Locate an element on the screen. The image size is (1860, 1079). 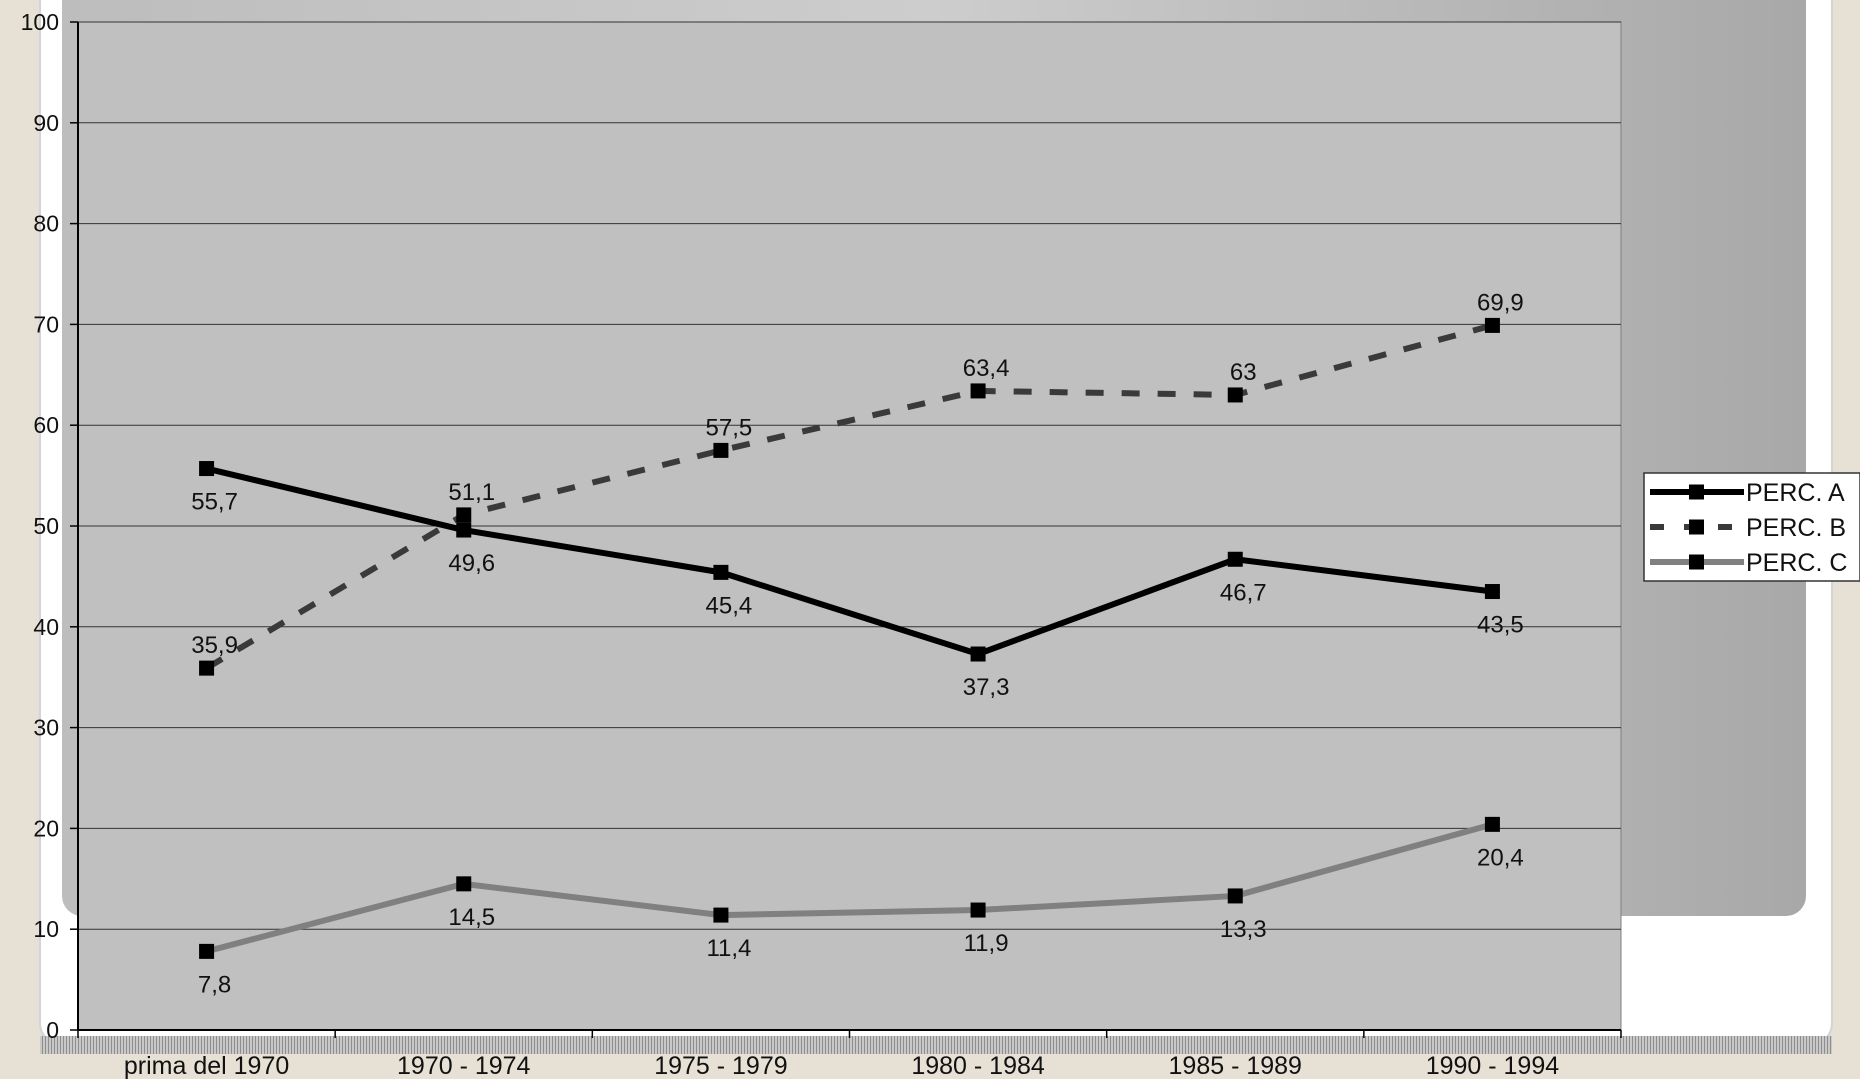
y-tick-label: 30 is located at coordinates (46, 728).